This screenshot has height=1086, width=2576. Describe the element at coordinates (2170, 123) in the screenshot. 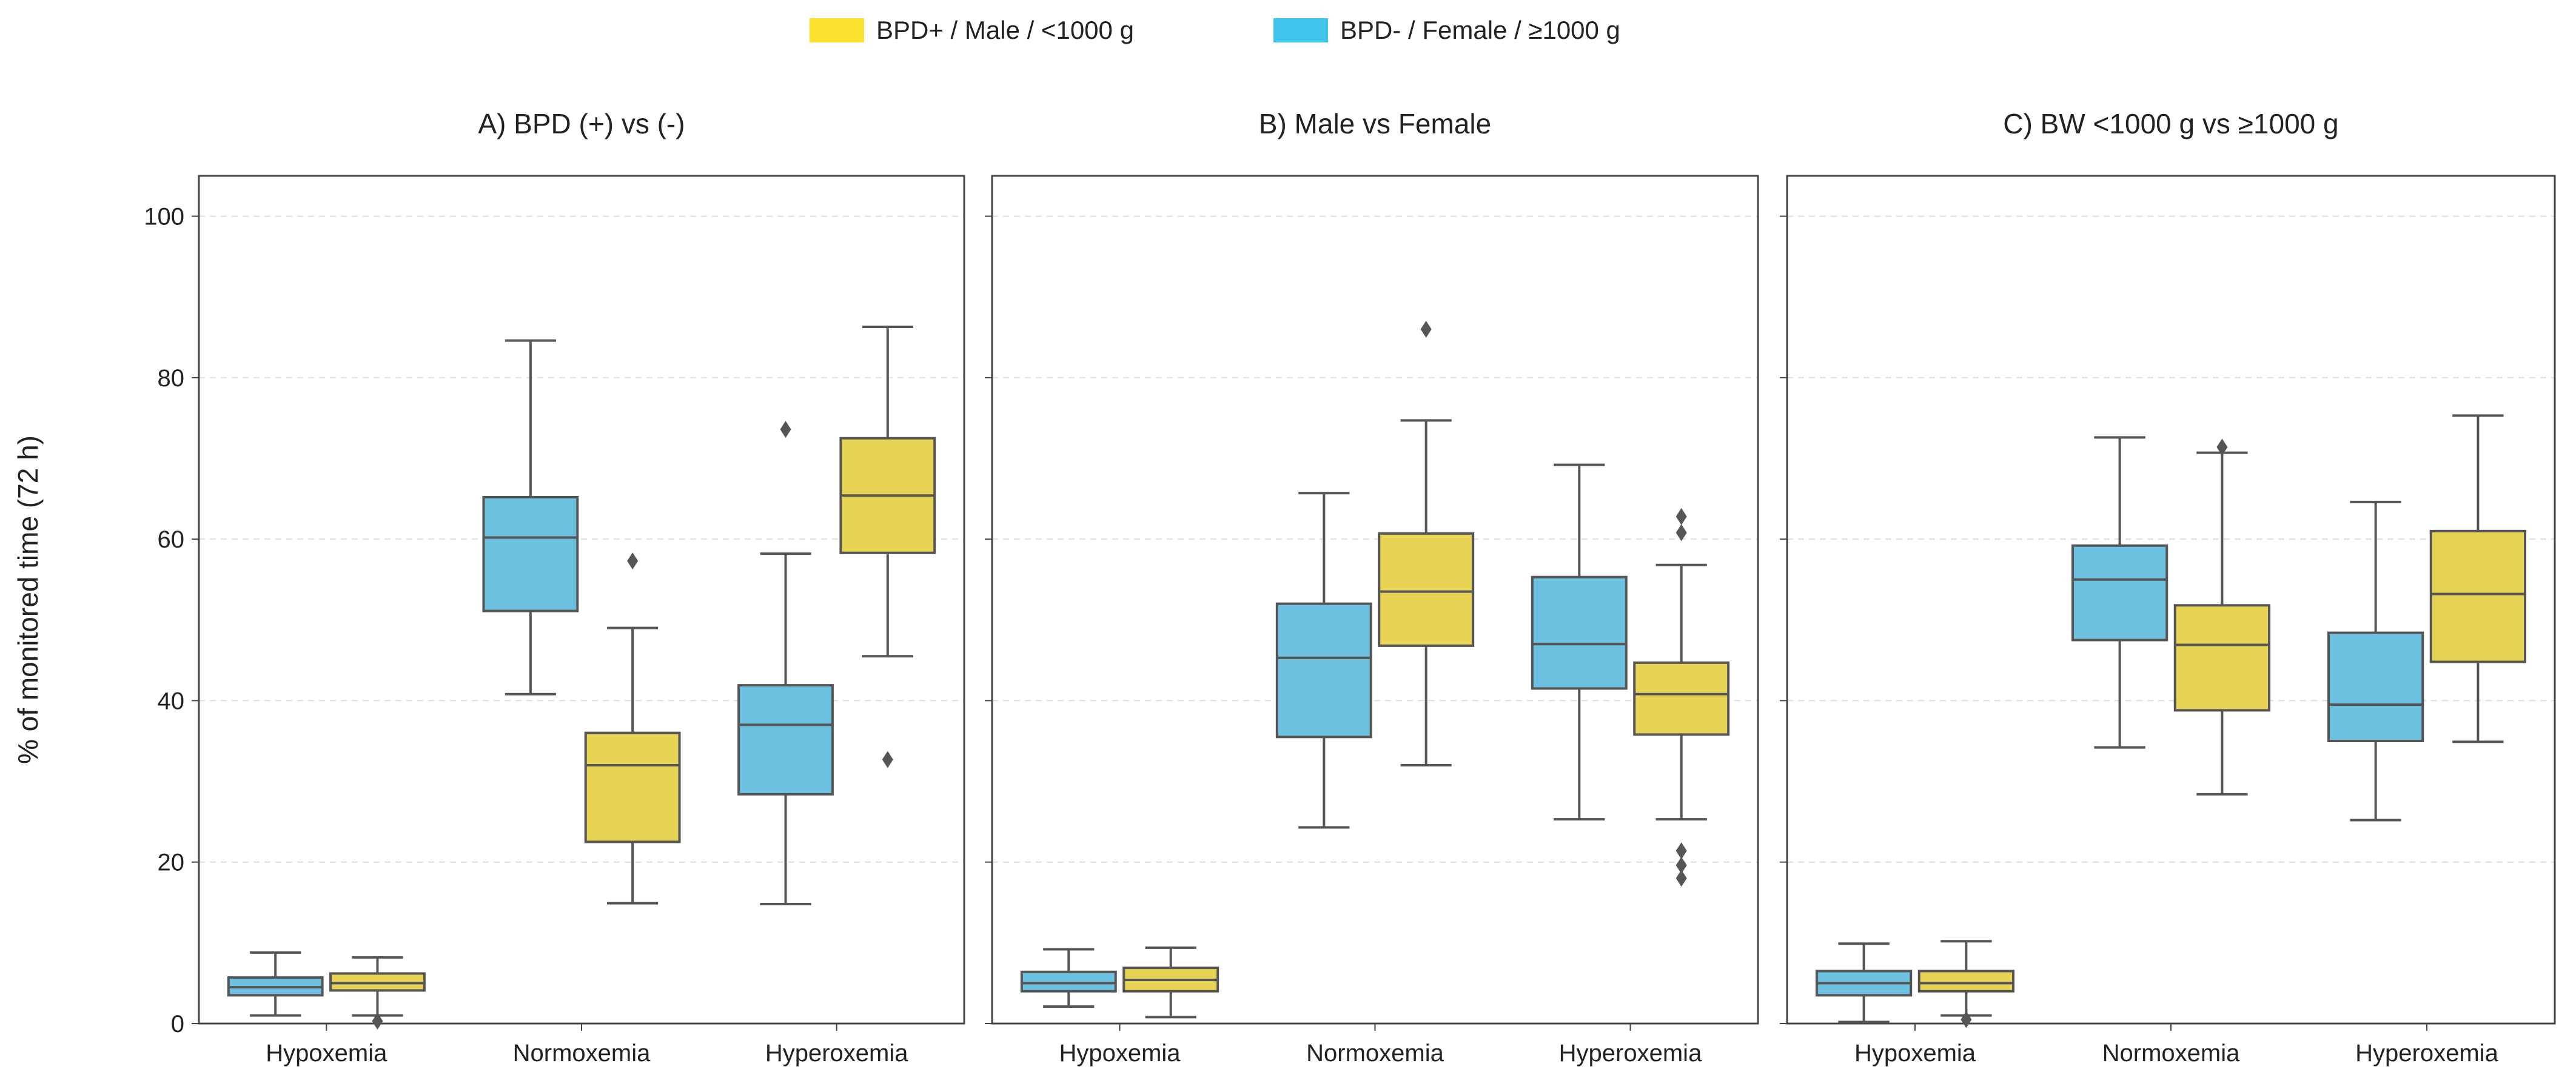

I see `panel-title: C) BW <1000 g vs ≥1000 g` at that location.